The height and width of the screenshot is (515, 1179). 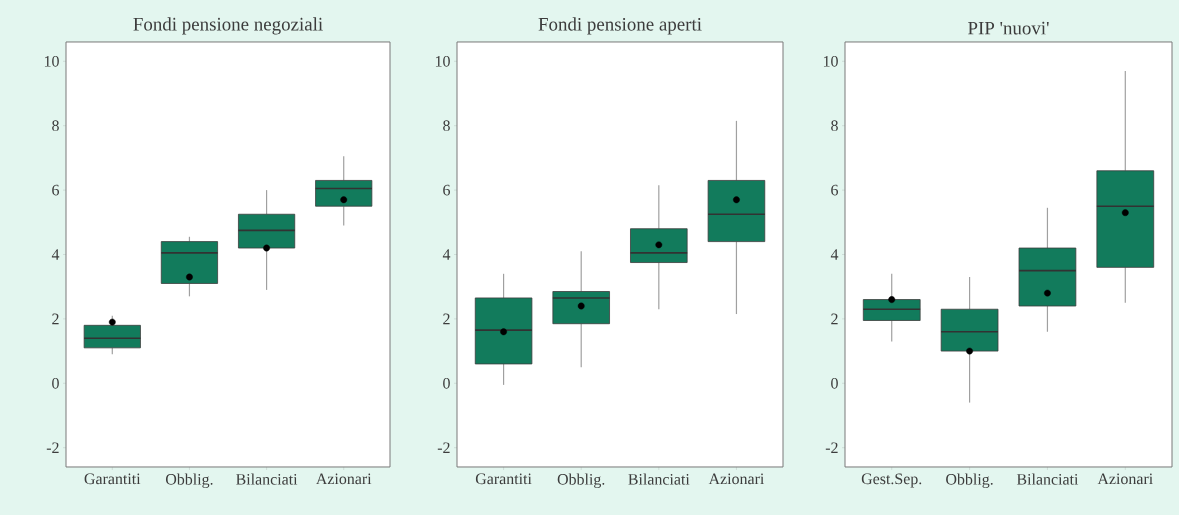 What do you see at coordinates (891, 480) in the screenshot?
I see `x-tick-label: Gest.Sep.` at bounding box center [891, 480].